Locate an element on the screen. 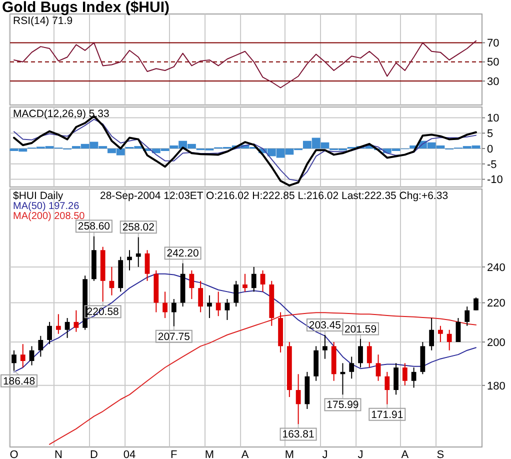 This screenshot has width=511, height=459. annotation: 201.59 is located at coordinates (360, 329).